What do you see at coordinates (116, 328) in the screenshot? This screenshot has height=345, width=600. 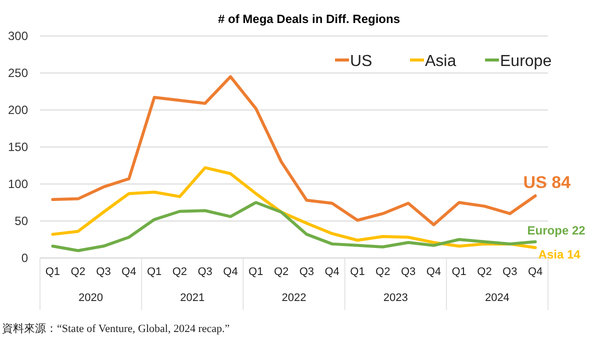 I see `source-note: 資料來源：“State of Venture, Global, 2024 recap.”` at bounding box center [116, 328].